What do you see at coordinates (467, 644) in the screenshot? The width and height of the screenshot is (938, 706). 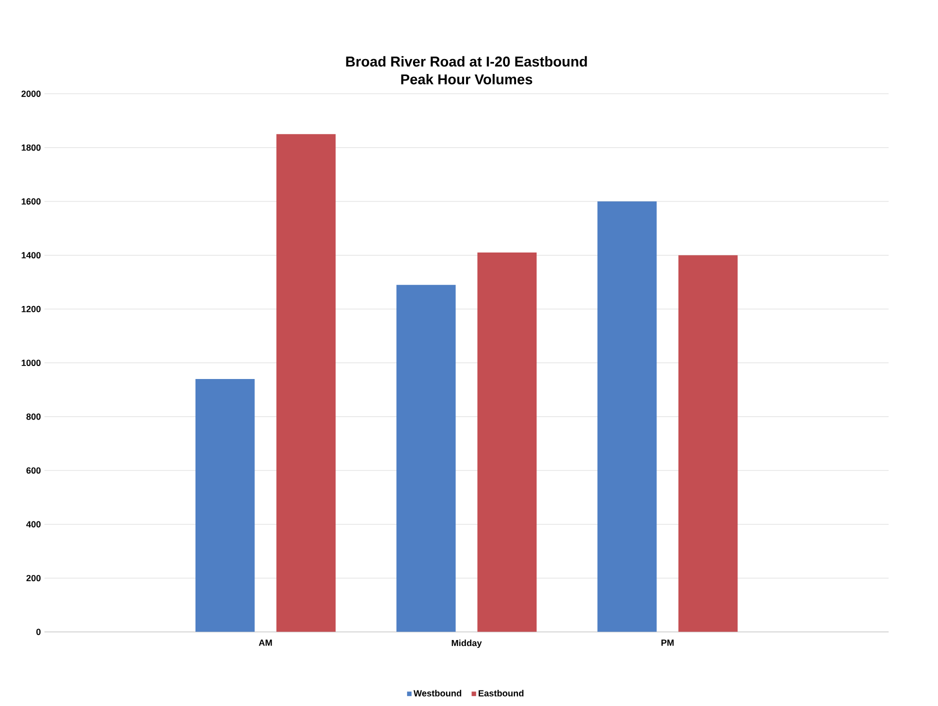 I see `x-tick-label: Midday` at bounding box center [467, 644].